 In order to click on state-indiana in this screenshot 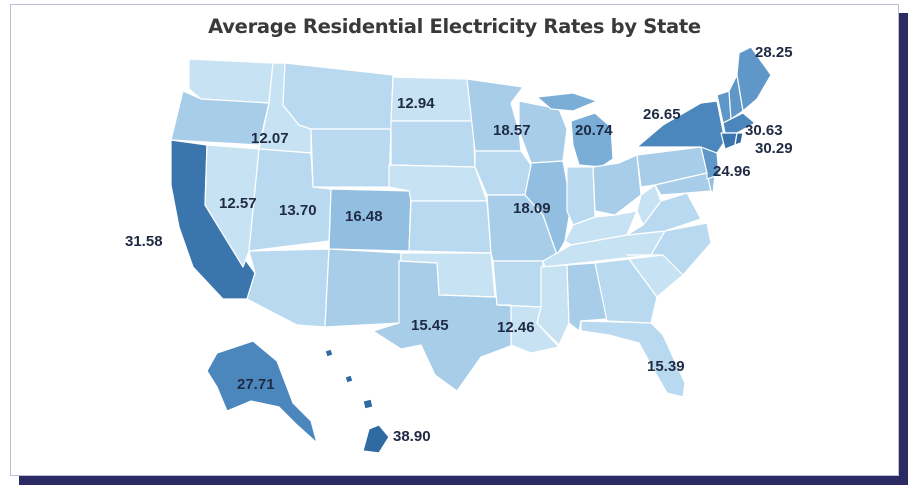, I will do `click(581, 196)`.